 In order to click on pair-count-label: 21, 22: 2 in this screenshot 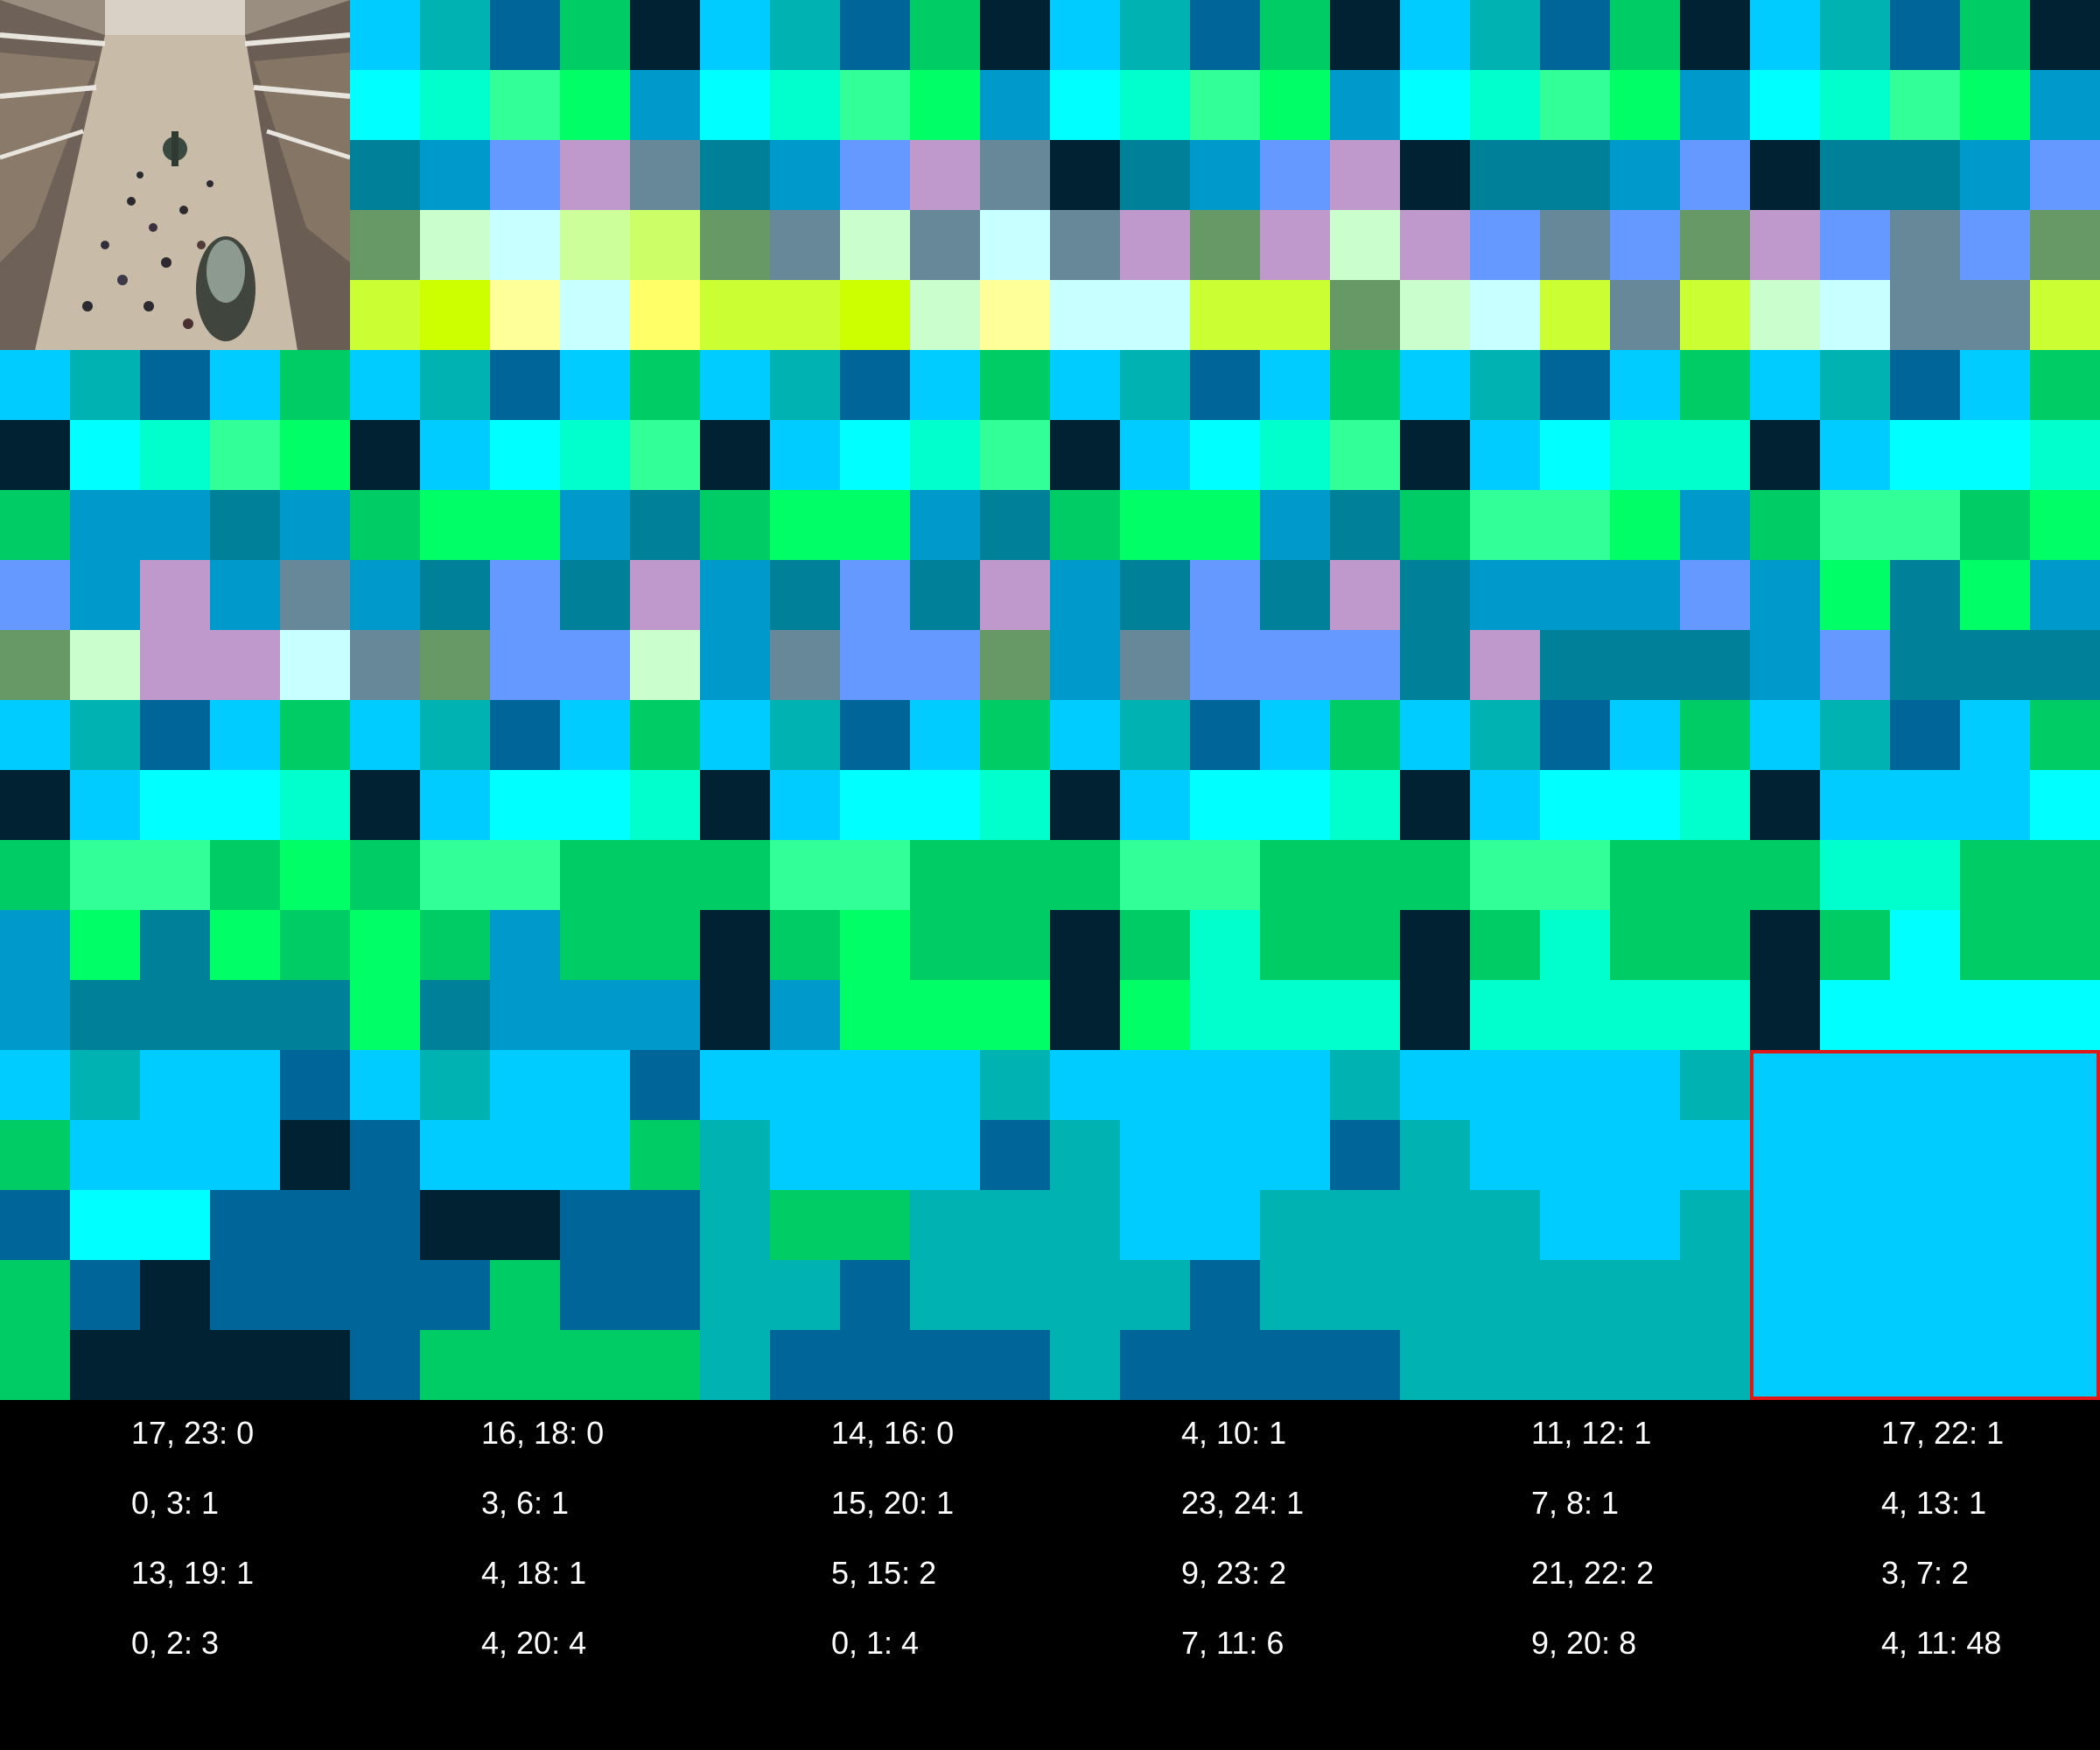, I will do `click(1593, 1573)`.